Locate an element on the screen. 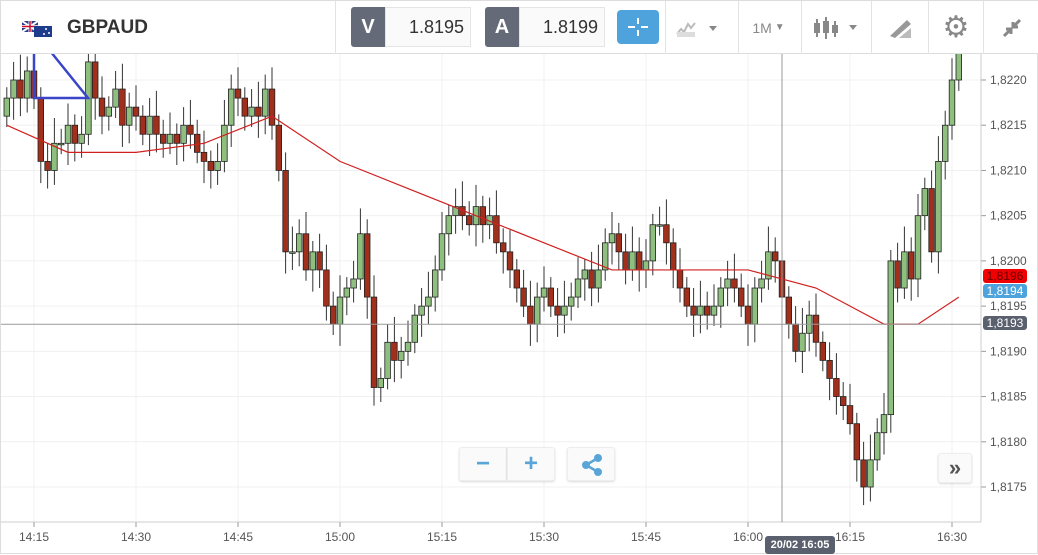 This screenshot has width=1038, height=555. symbol-title: GBPAUD is located at coordinates (107, 27).